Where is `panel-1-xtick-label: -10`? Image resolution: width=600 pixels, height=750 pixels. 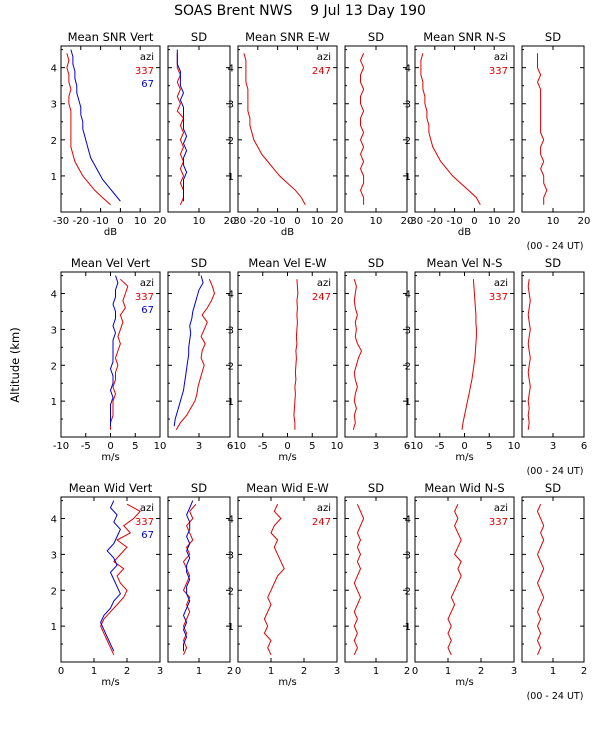
panel-1-xtick-label: -10 is located at coordinates (100, 221).